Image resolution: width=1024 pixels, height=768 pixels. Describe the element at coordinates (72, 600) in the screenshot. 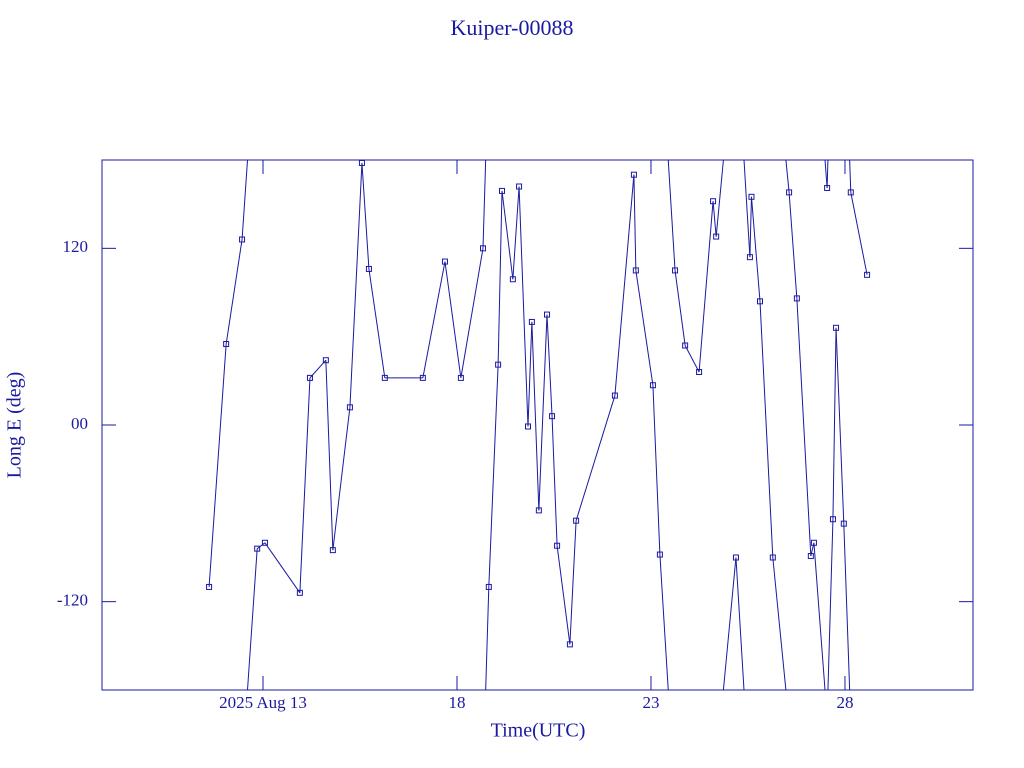

I see `y-tick-label: -120` at that location.